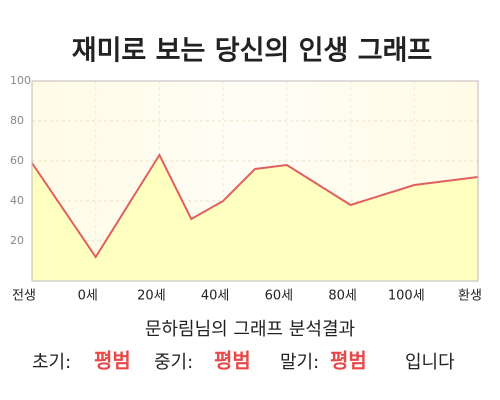 This screenshot has height=400, width=500. Describe the element at coordinates (17, 200) in the screenshot. I see `y-tick-label: 40` at that location.